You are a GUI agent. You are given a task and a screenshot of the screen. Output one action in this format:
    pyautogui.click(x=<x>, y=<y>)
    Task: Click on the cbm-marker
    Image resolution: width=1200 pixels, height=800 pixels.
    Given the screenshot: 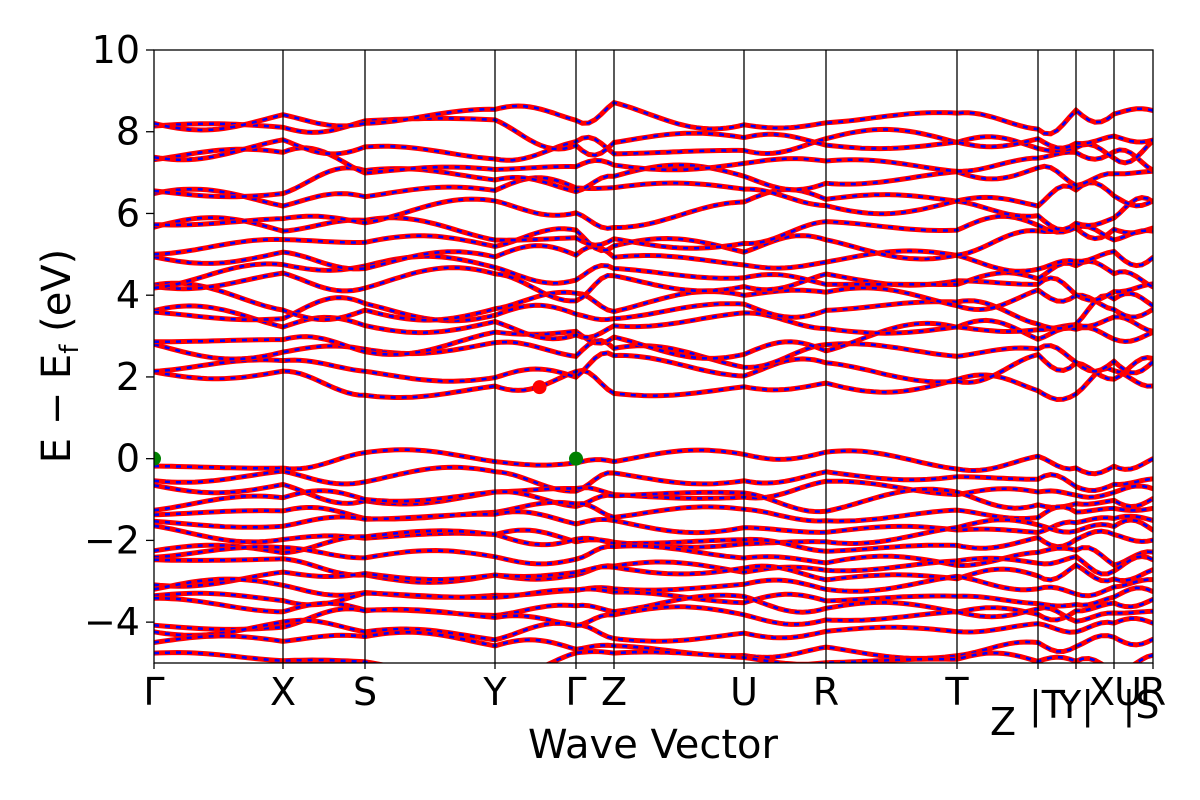 What is the action you would take?
    pyautogui.click(x=539, y=387)
    